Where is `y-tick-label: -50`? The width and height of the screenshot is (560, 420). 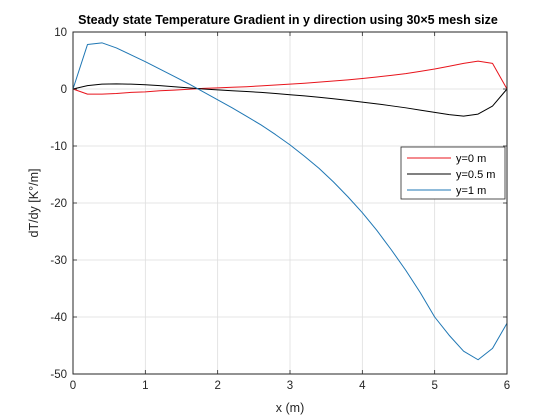 y-tick-label: -50 is located at coordinates (58, 375).